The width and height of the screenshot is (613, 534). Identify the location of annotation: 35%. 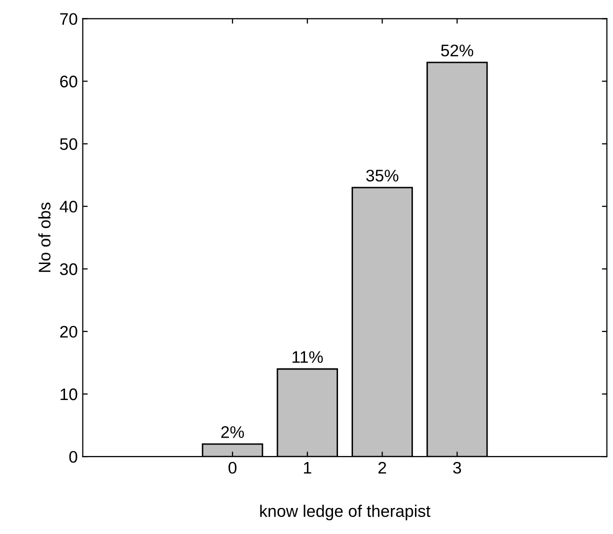
(382, 176).